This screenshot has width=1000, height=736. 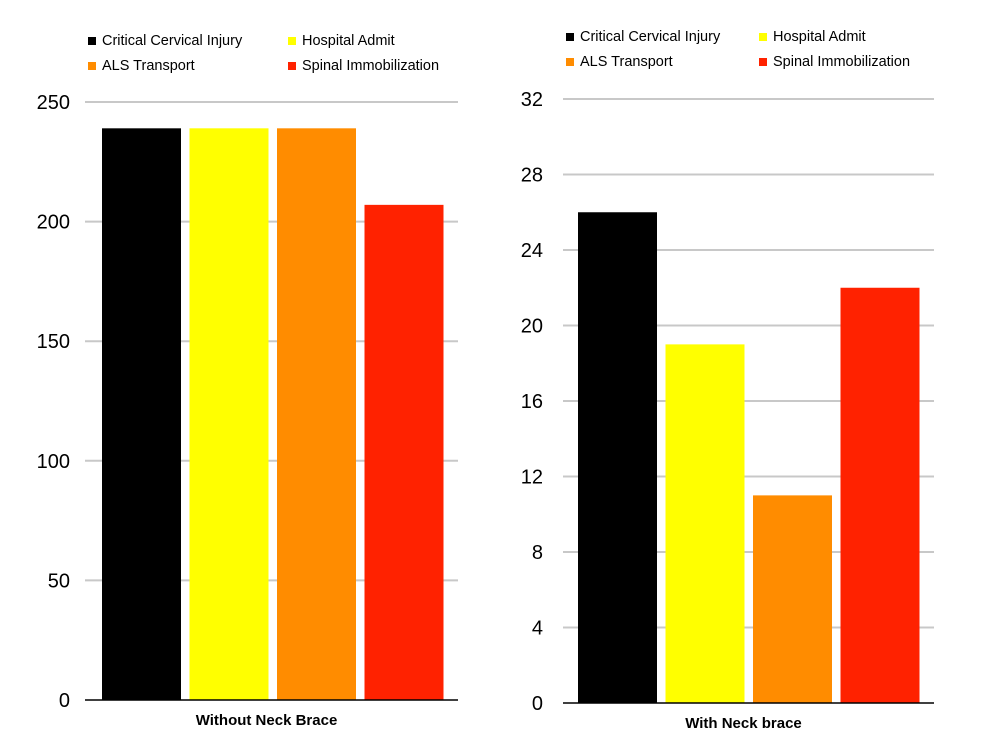 I want to click on y-tick-label: 32, so click(x=532, y=100).